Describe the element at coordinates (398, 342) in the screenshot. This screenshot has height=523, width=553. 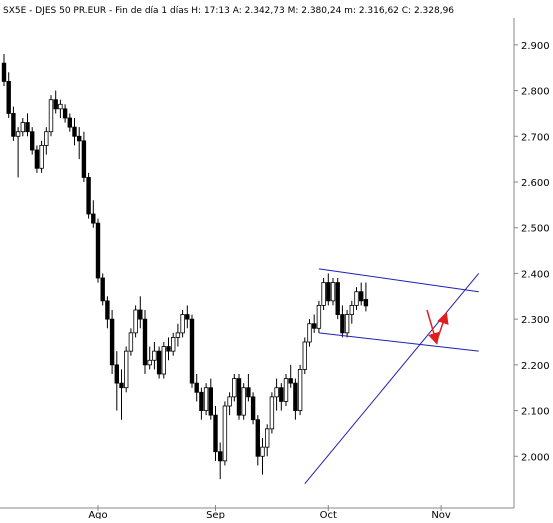
I see `trendline` at that location.